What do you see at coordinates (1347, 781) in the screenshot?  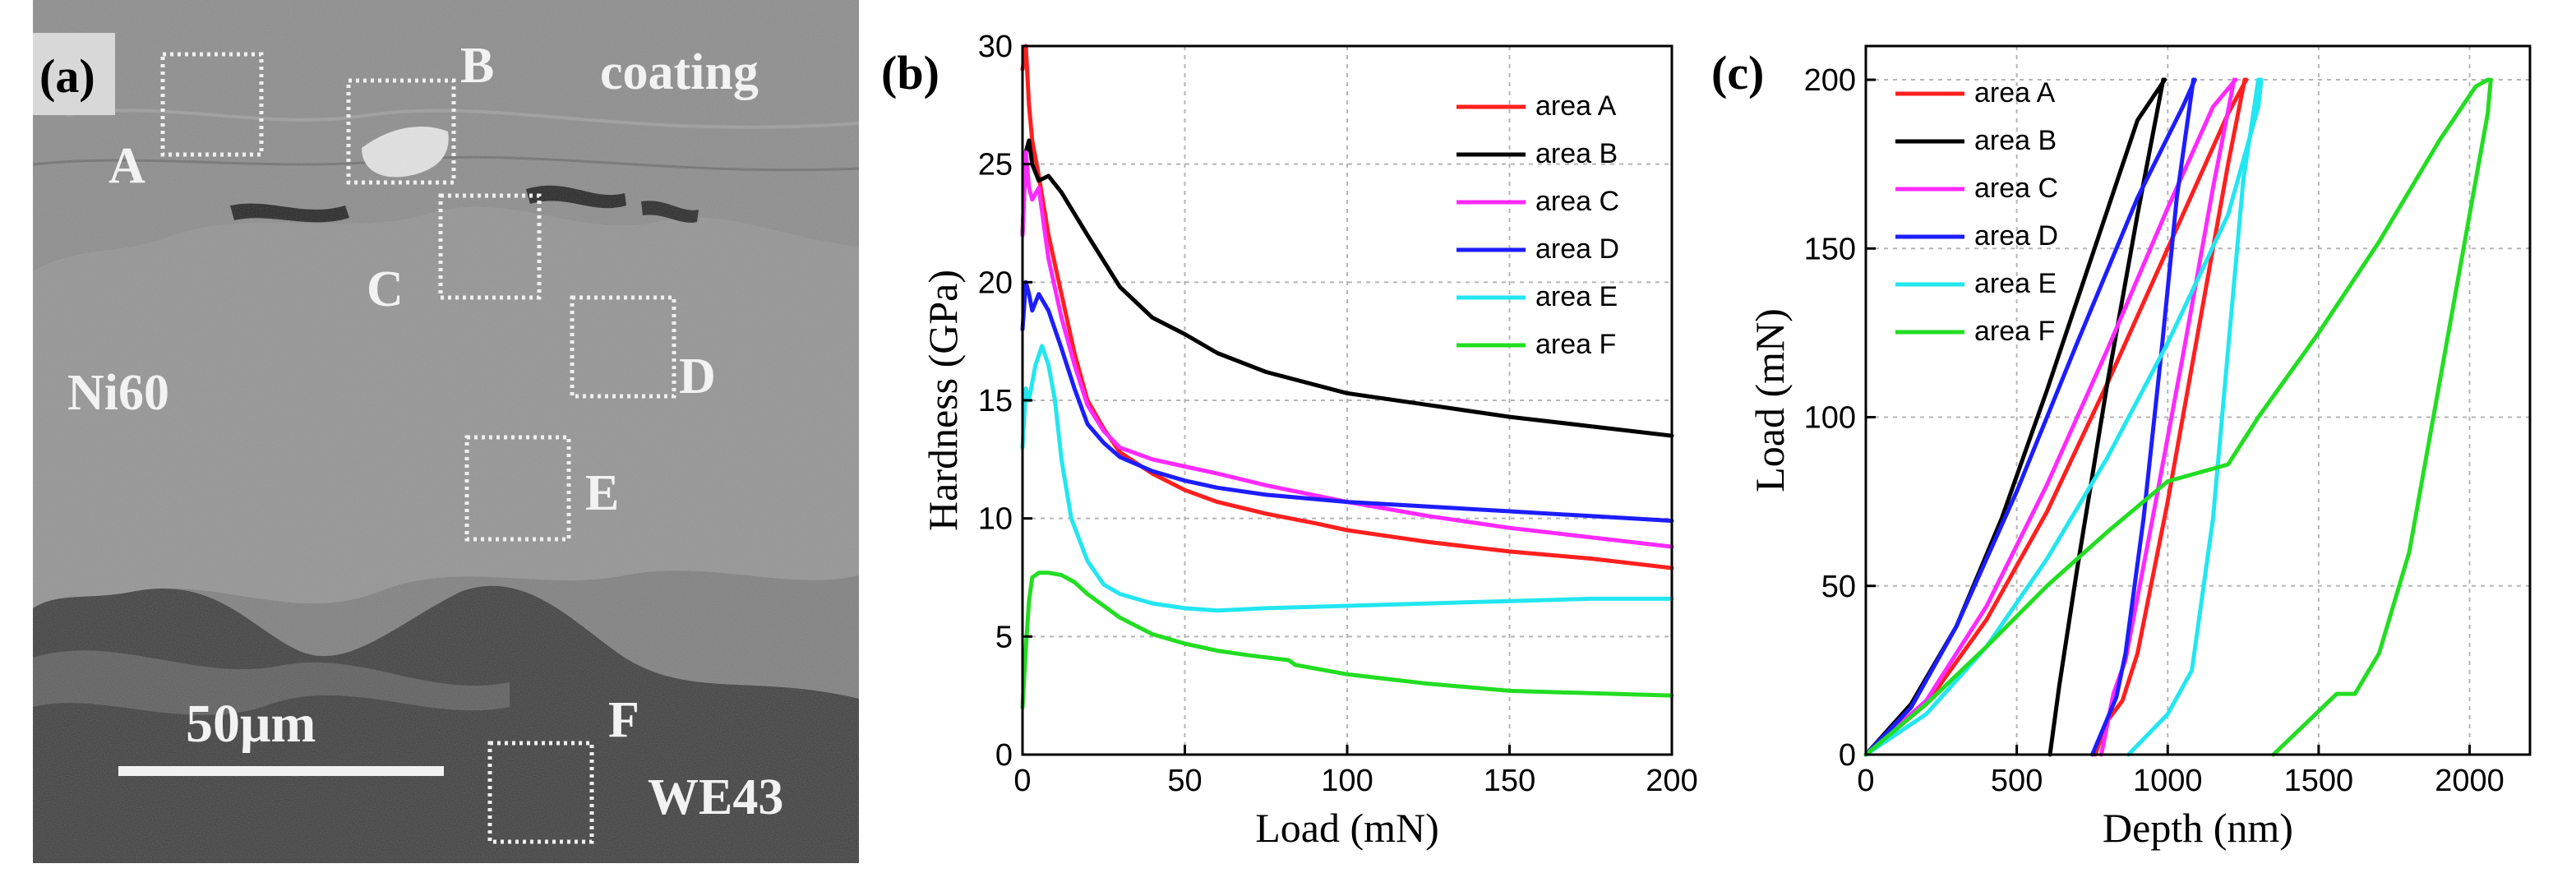 I see `hardness-x-tick-label-2: 100` at bounding box center [1347, 781].